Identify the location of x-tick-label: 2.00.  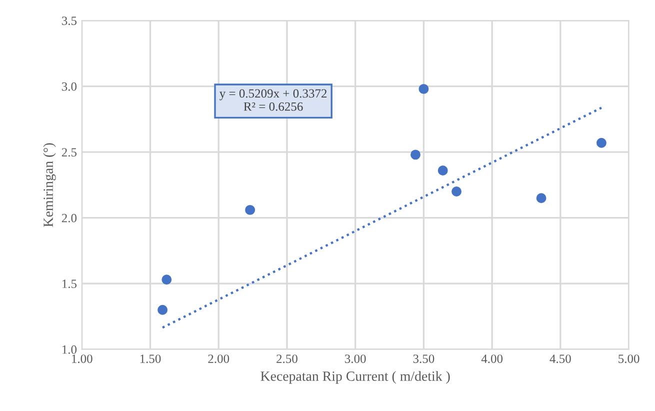
(219, 359).